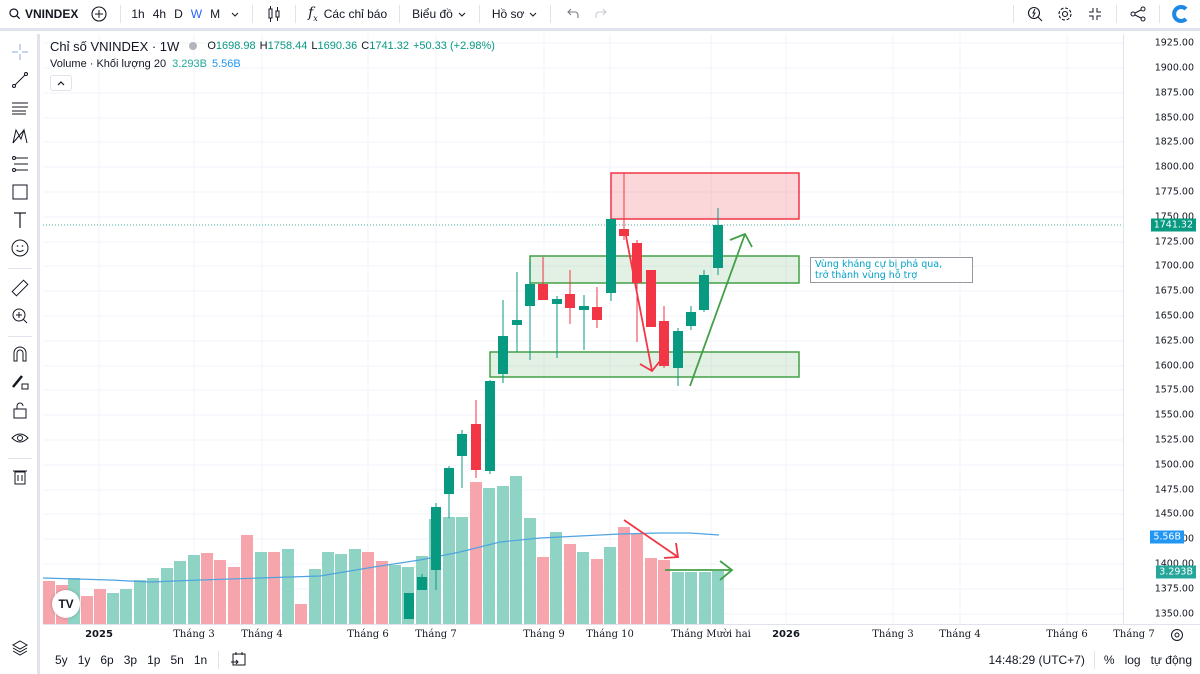 This screenshot has height=674, width=1200. What do you see at coordinates (84, 660) in the screenshot?
I see `range-1y: 1y` at bounding box center [84, 660].